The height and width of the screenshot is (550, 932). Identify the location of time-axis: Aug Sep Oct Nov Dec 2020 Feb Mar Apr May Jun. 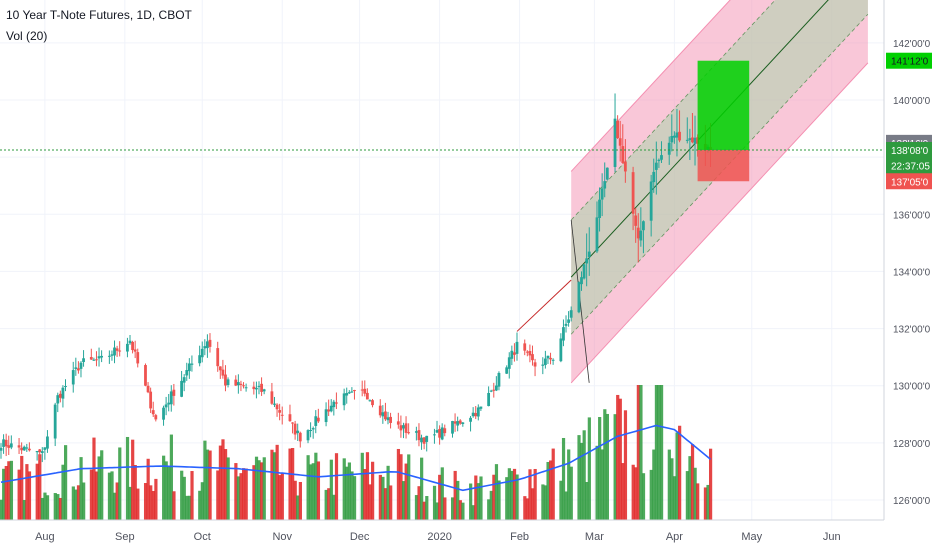
(438, 537).